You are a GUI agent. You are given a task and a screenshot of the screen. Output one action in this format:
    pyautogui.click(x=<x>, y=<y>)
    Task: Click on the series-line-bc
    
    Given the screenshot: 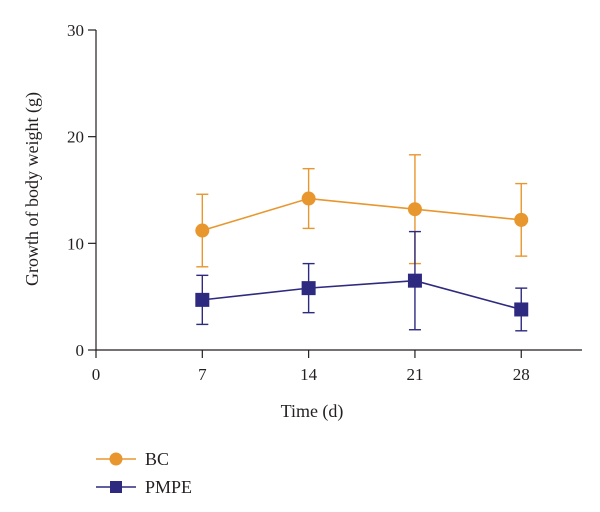 What is the action you would take?
    pyautogui.click(x=362, y=214)
    